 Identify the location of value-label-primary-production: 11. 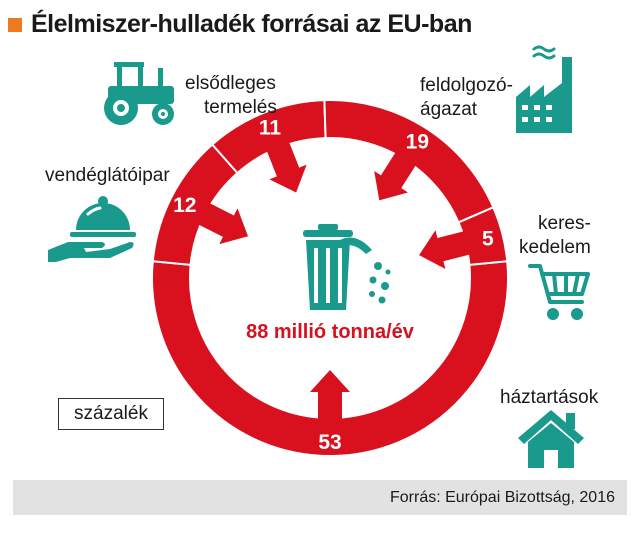
(270, 127).